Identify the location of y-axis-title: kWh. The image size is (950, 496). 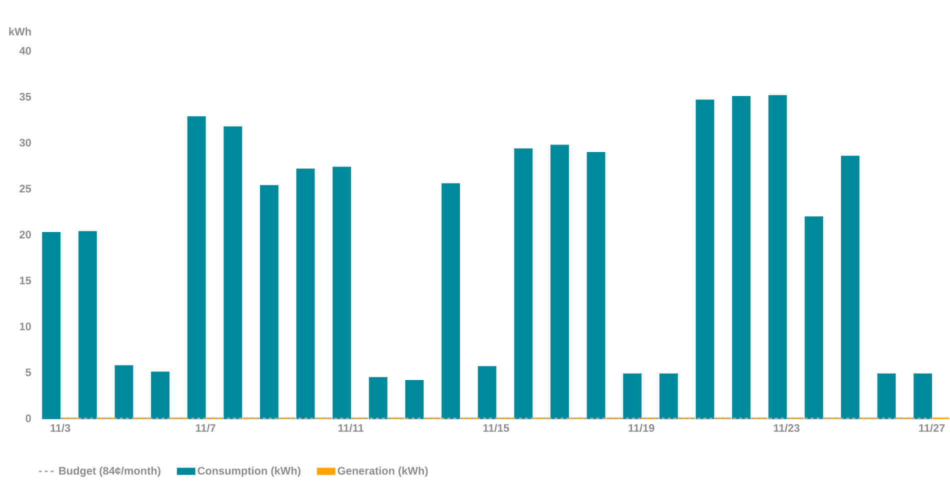
(20, 31).